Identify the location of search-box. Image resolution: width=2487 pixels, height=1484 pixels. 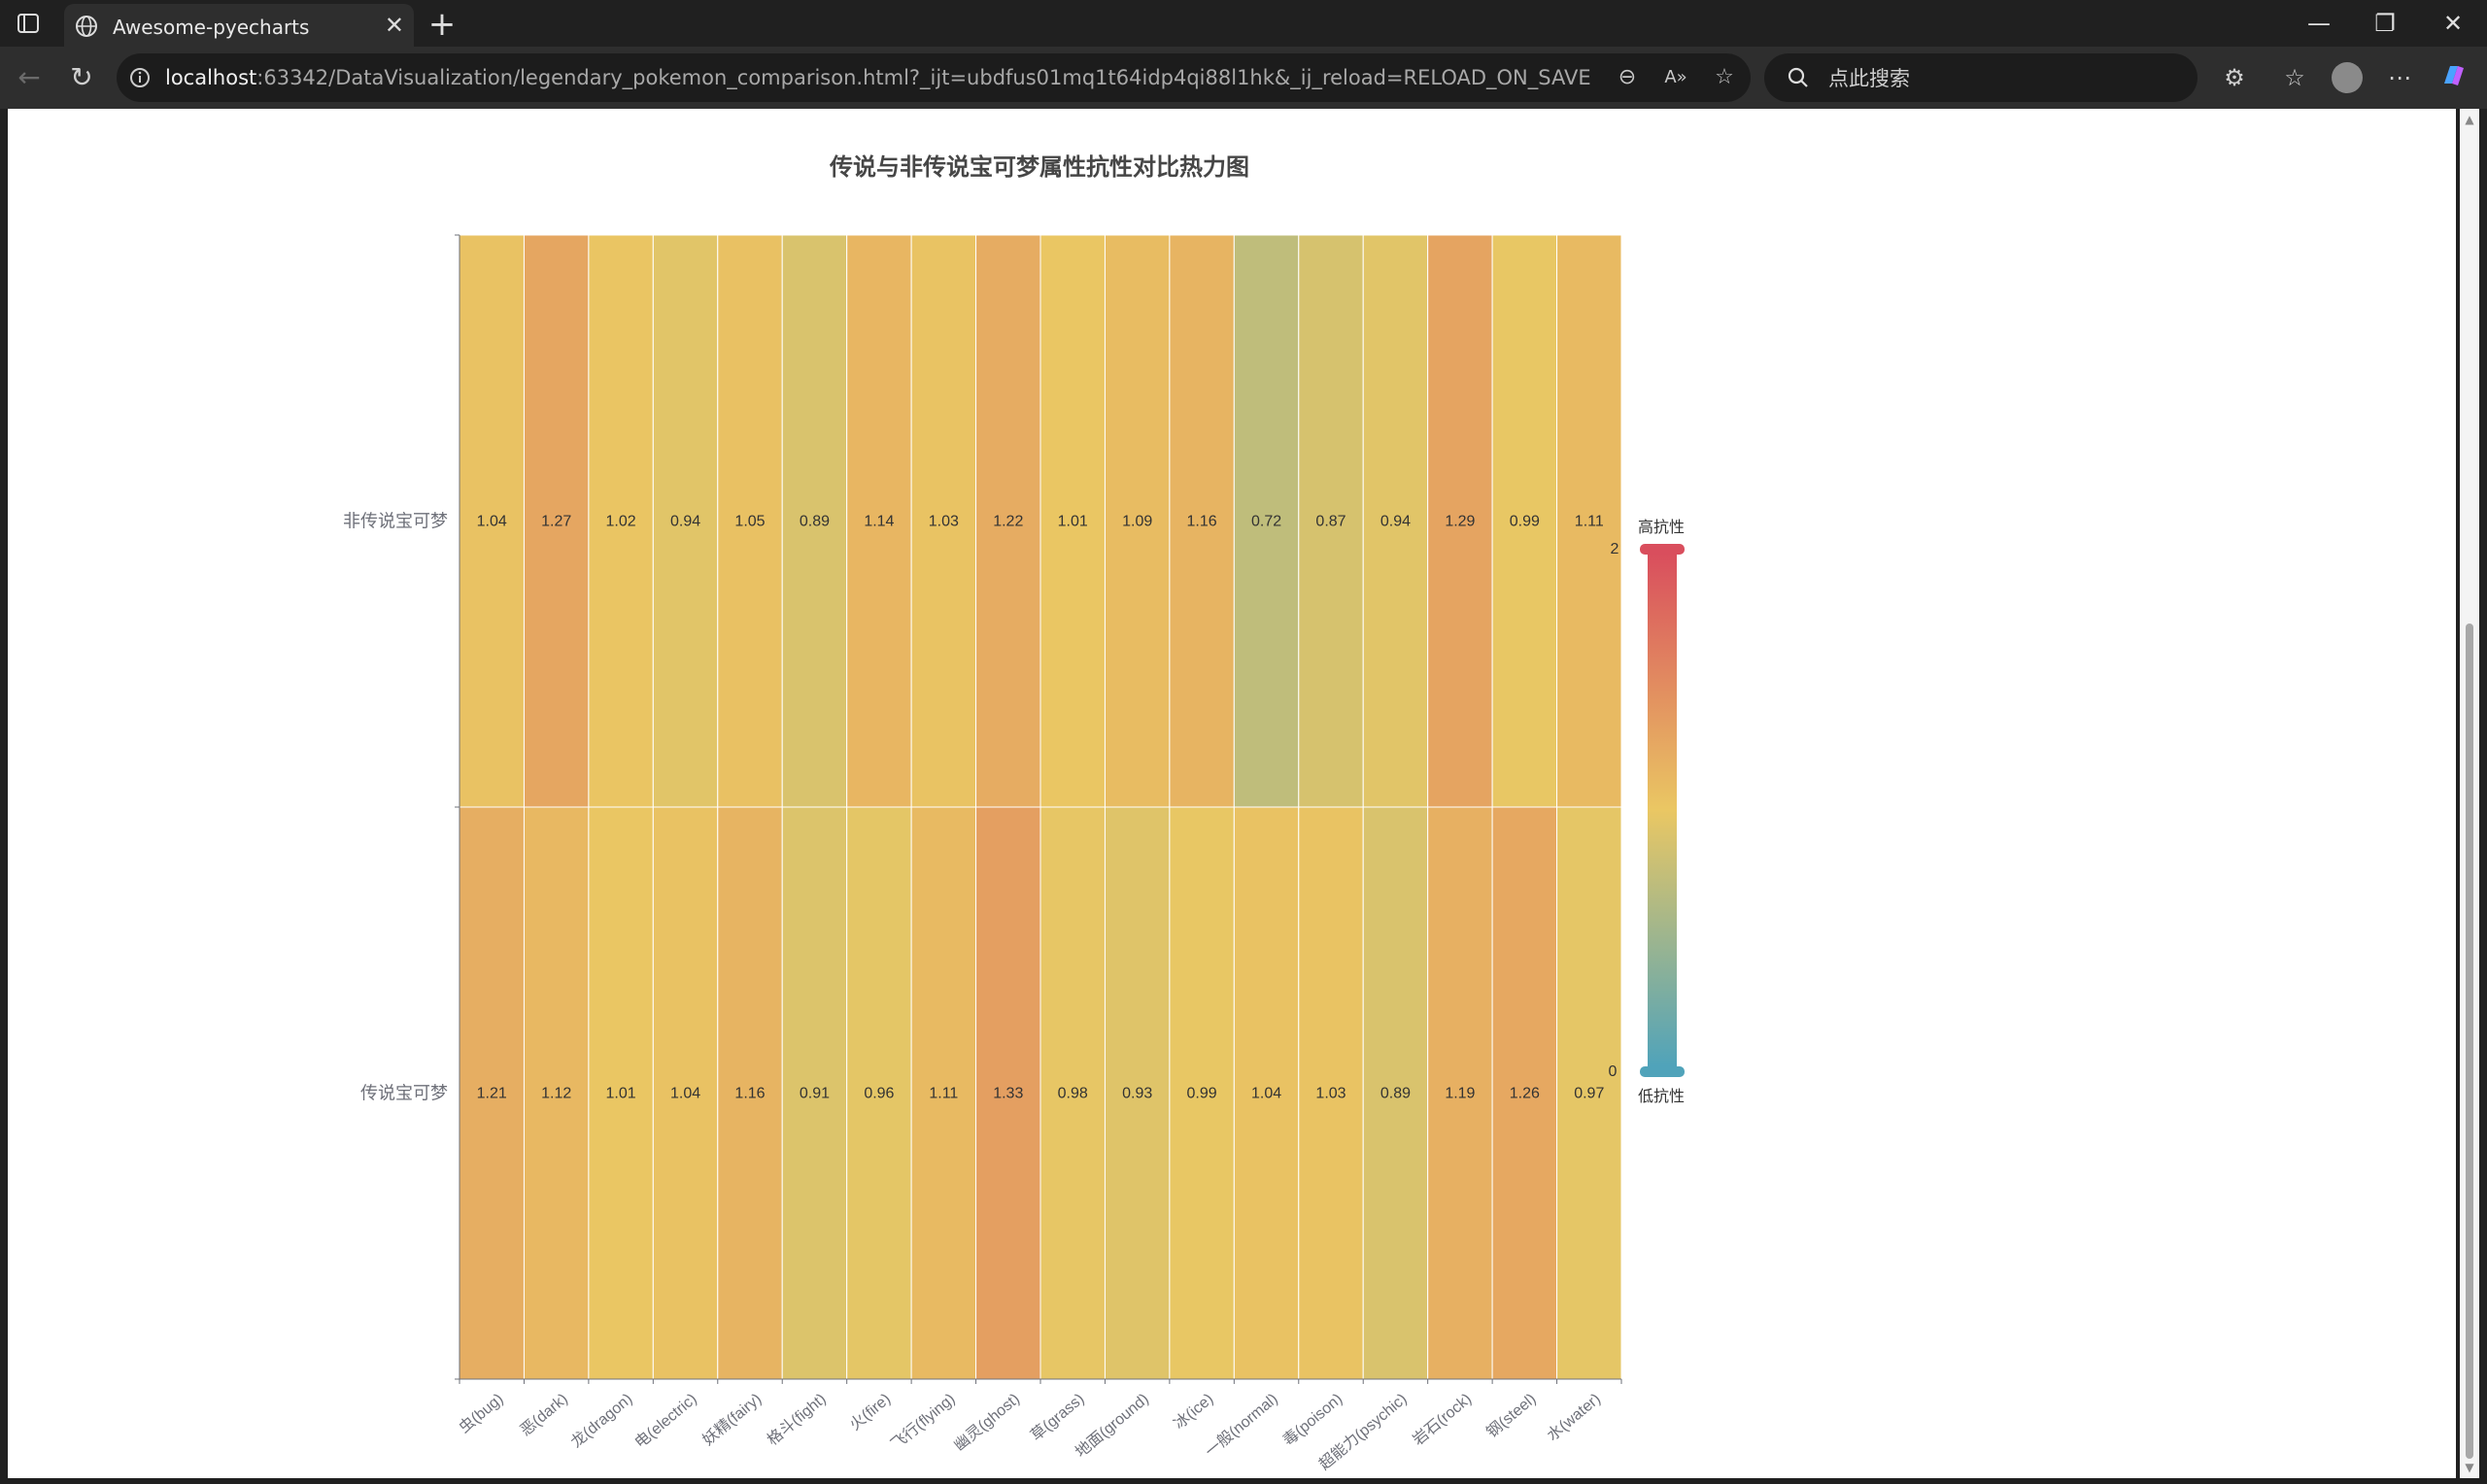
(1980, 78).